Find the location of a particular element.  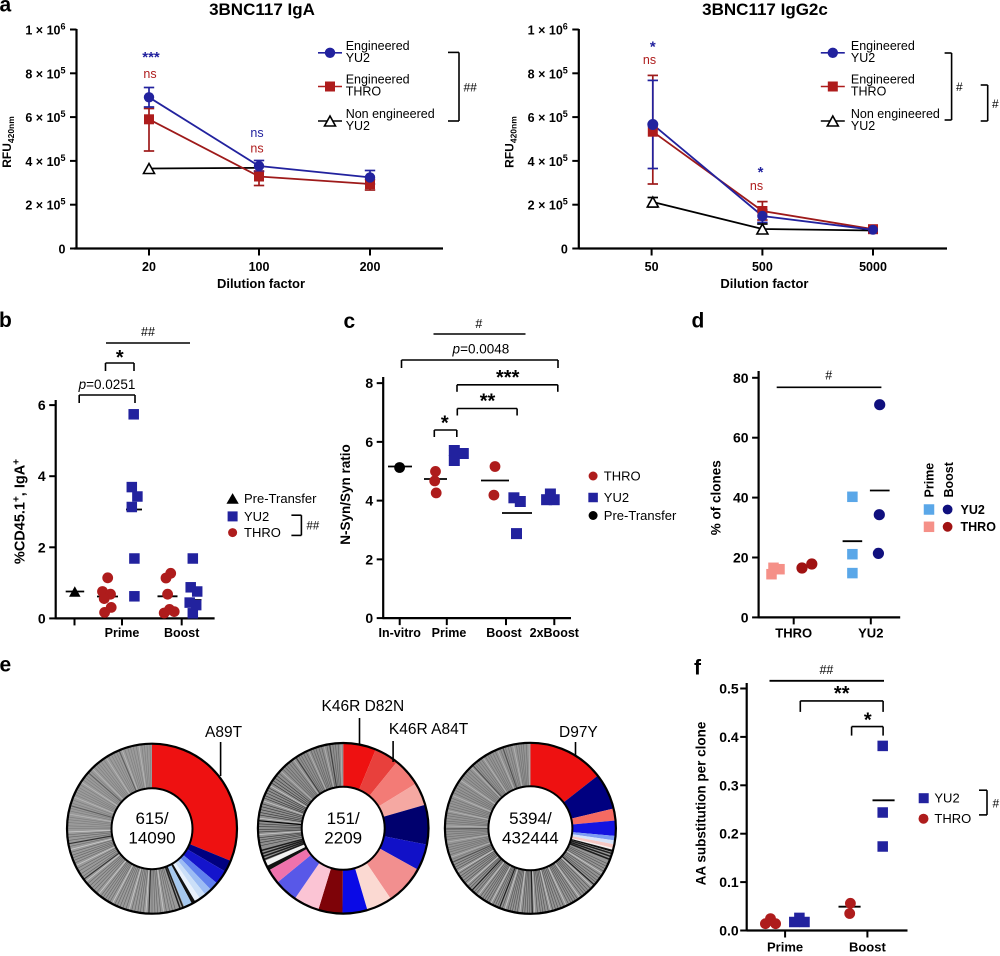

svg-text: AA substitution per clone is located at coordinates (701, 803).